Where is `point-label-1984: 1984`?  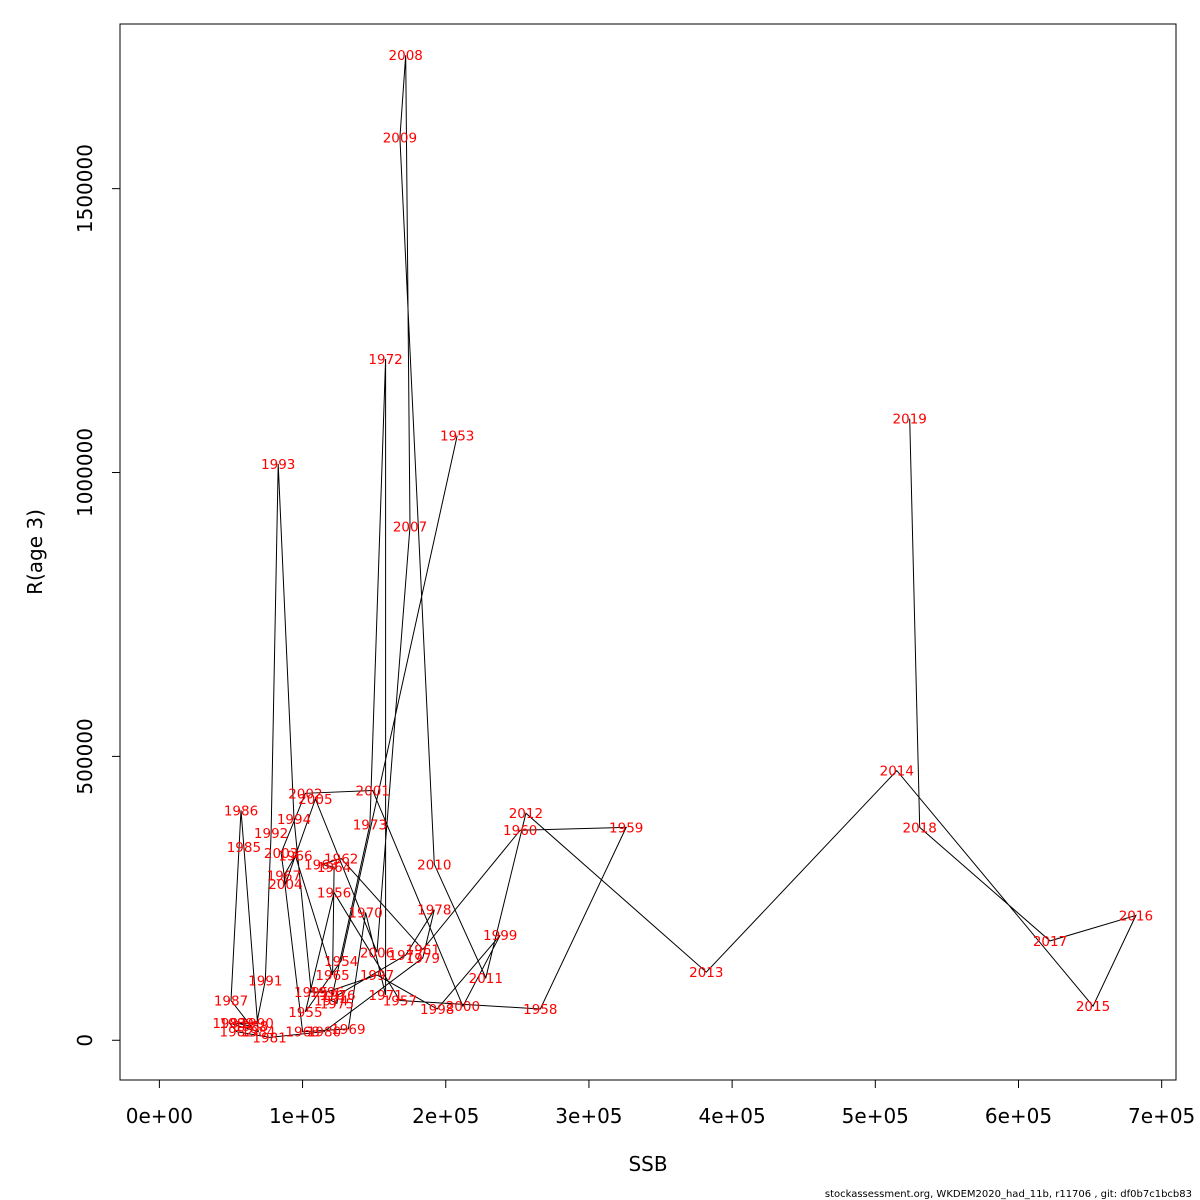
point-label-1984: 1984 is located at coordinates (258, 1033).